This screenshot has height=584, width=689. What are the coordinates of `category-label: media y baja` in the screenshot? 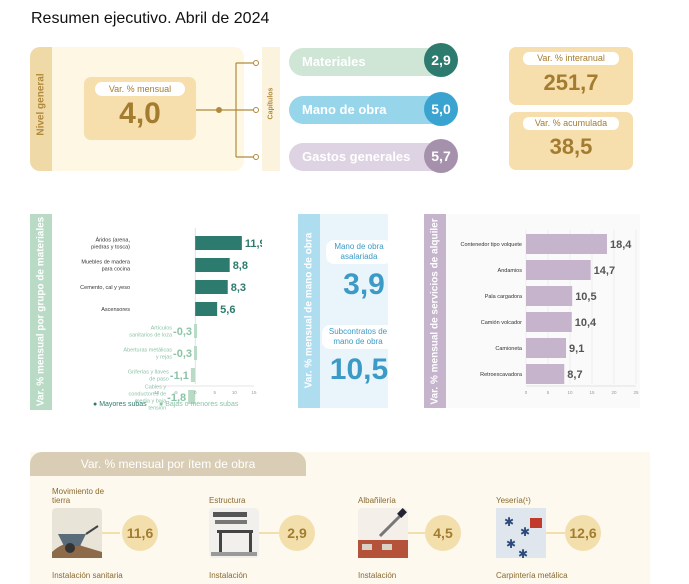 It's located at (151, 402).